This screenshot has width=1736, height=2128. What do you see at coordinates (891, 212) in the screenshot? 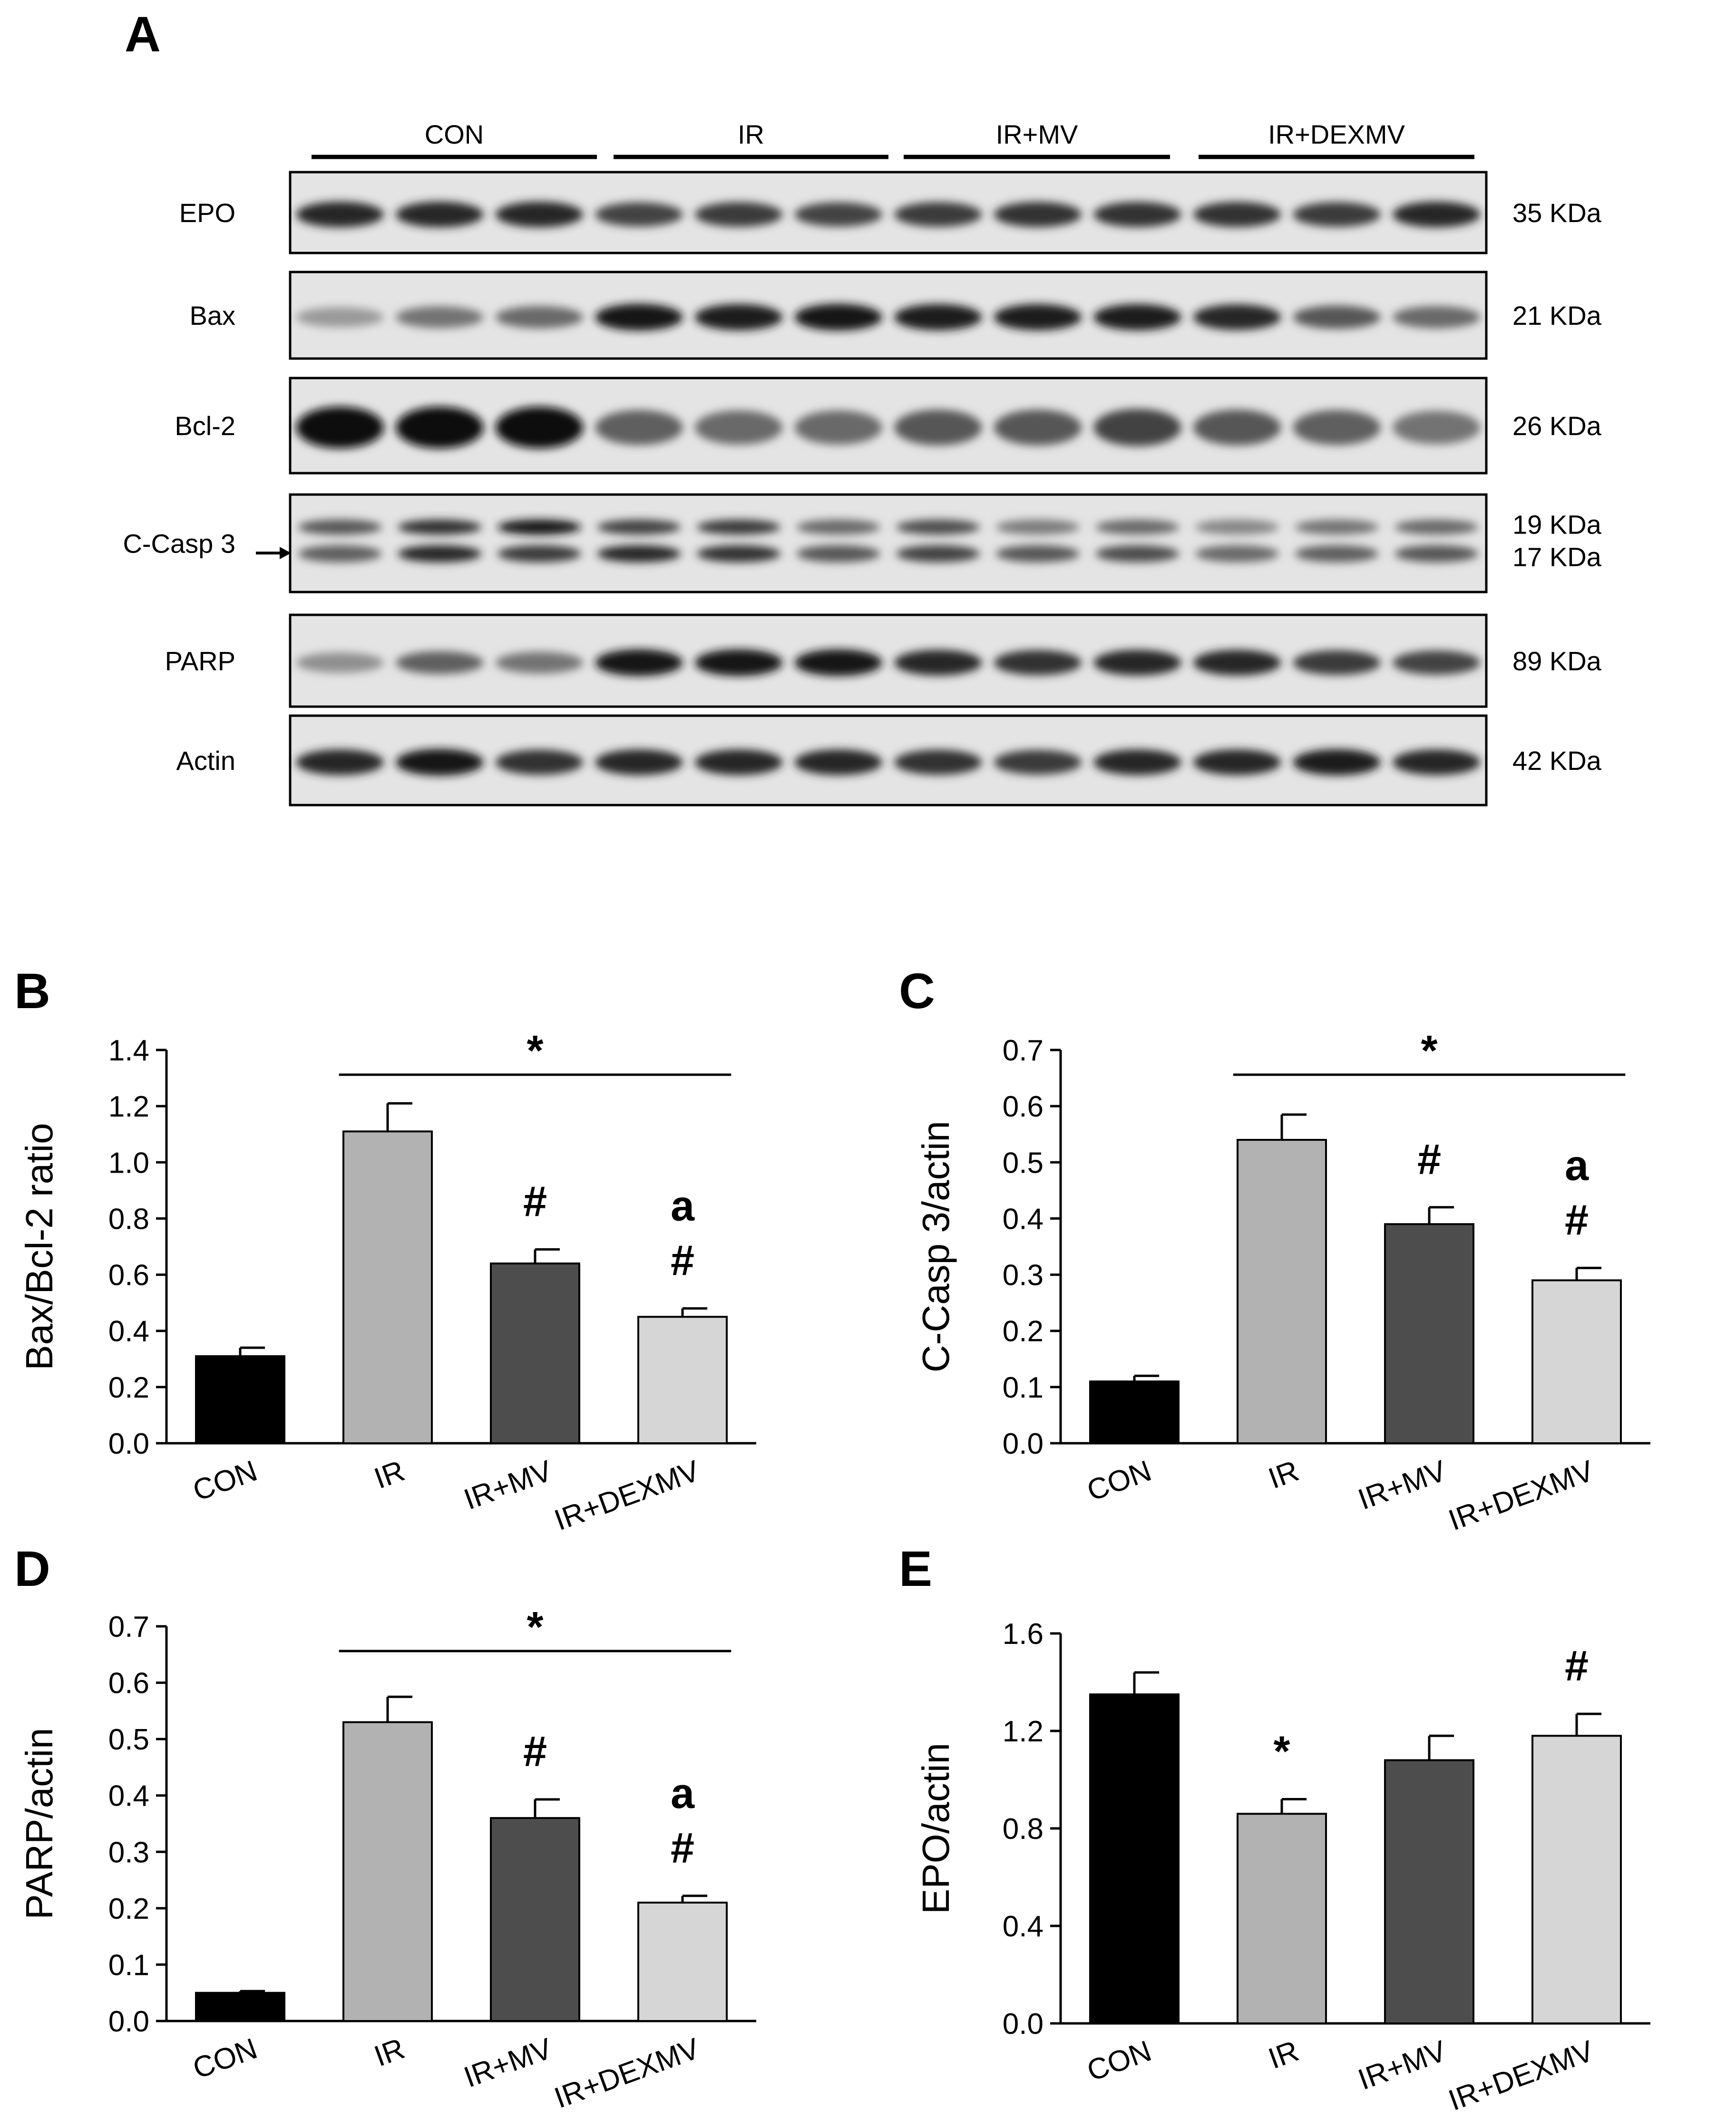
I see `blot-row: EPO 35 KDa` at bounding box center [891, 212].